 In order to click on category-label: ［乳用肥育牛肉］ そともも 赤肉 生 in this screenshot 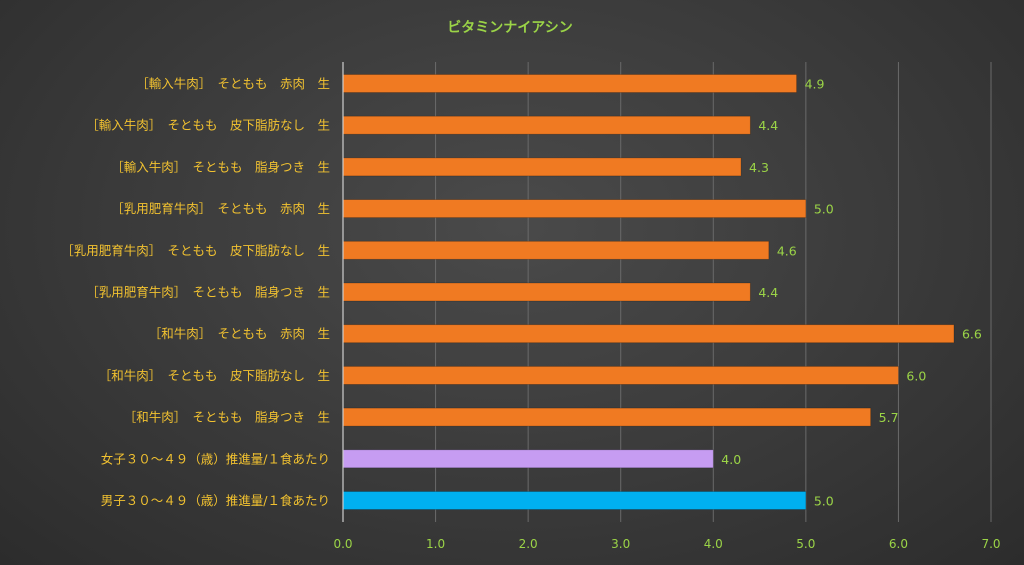, I will do `click(220, 208)`.